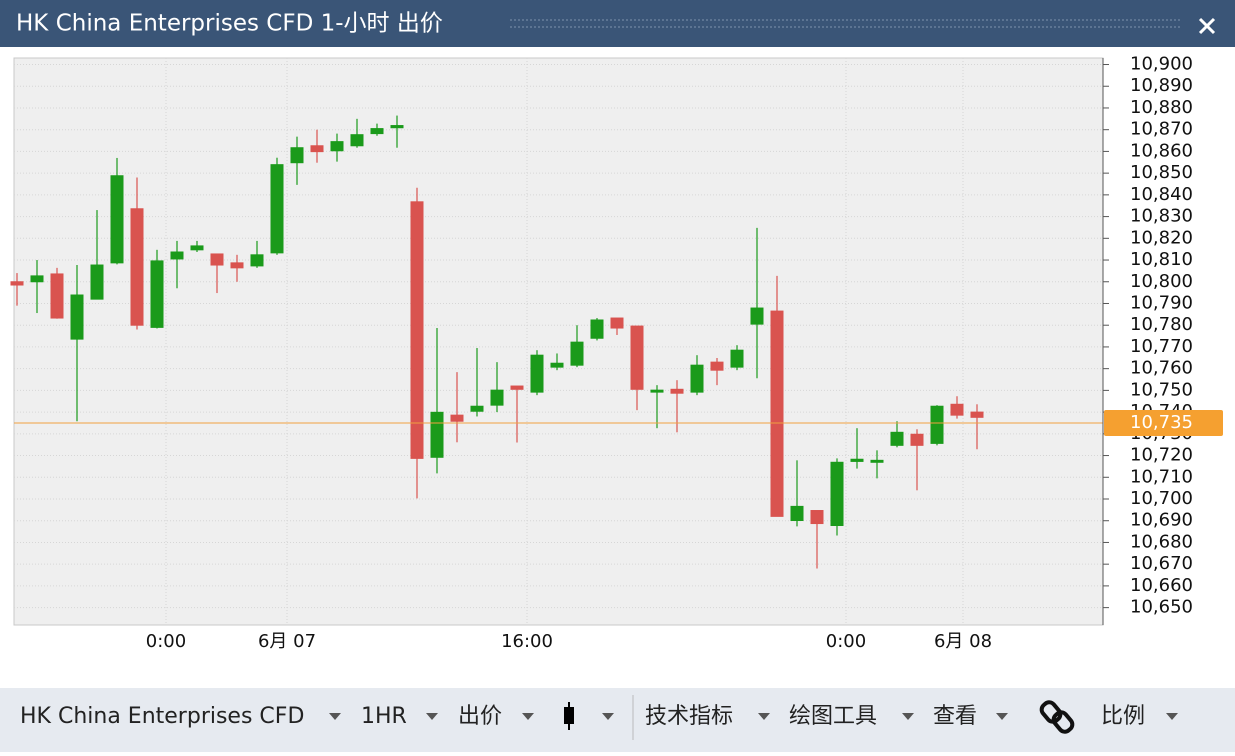 The width and height of the screenshot is (1235, 756). What do you see at coordinates (287, 641) in the screenshot?
I see `x-tick-label: 6月 07` at bounding box center [287, 641].